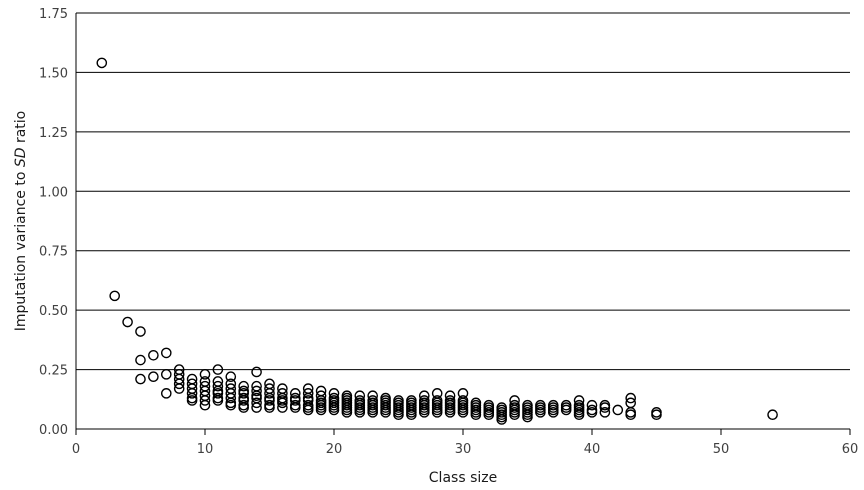 This screenshot has width=864, height=490. I want to click on x-tick-label-3: 30, so click(463, 449).